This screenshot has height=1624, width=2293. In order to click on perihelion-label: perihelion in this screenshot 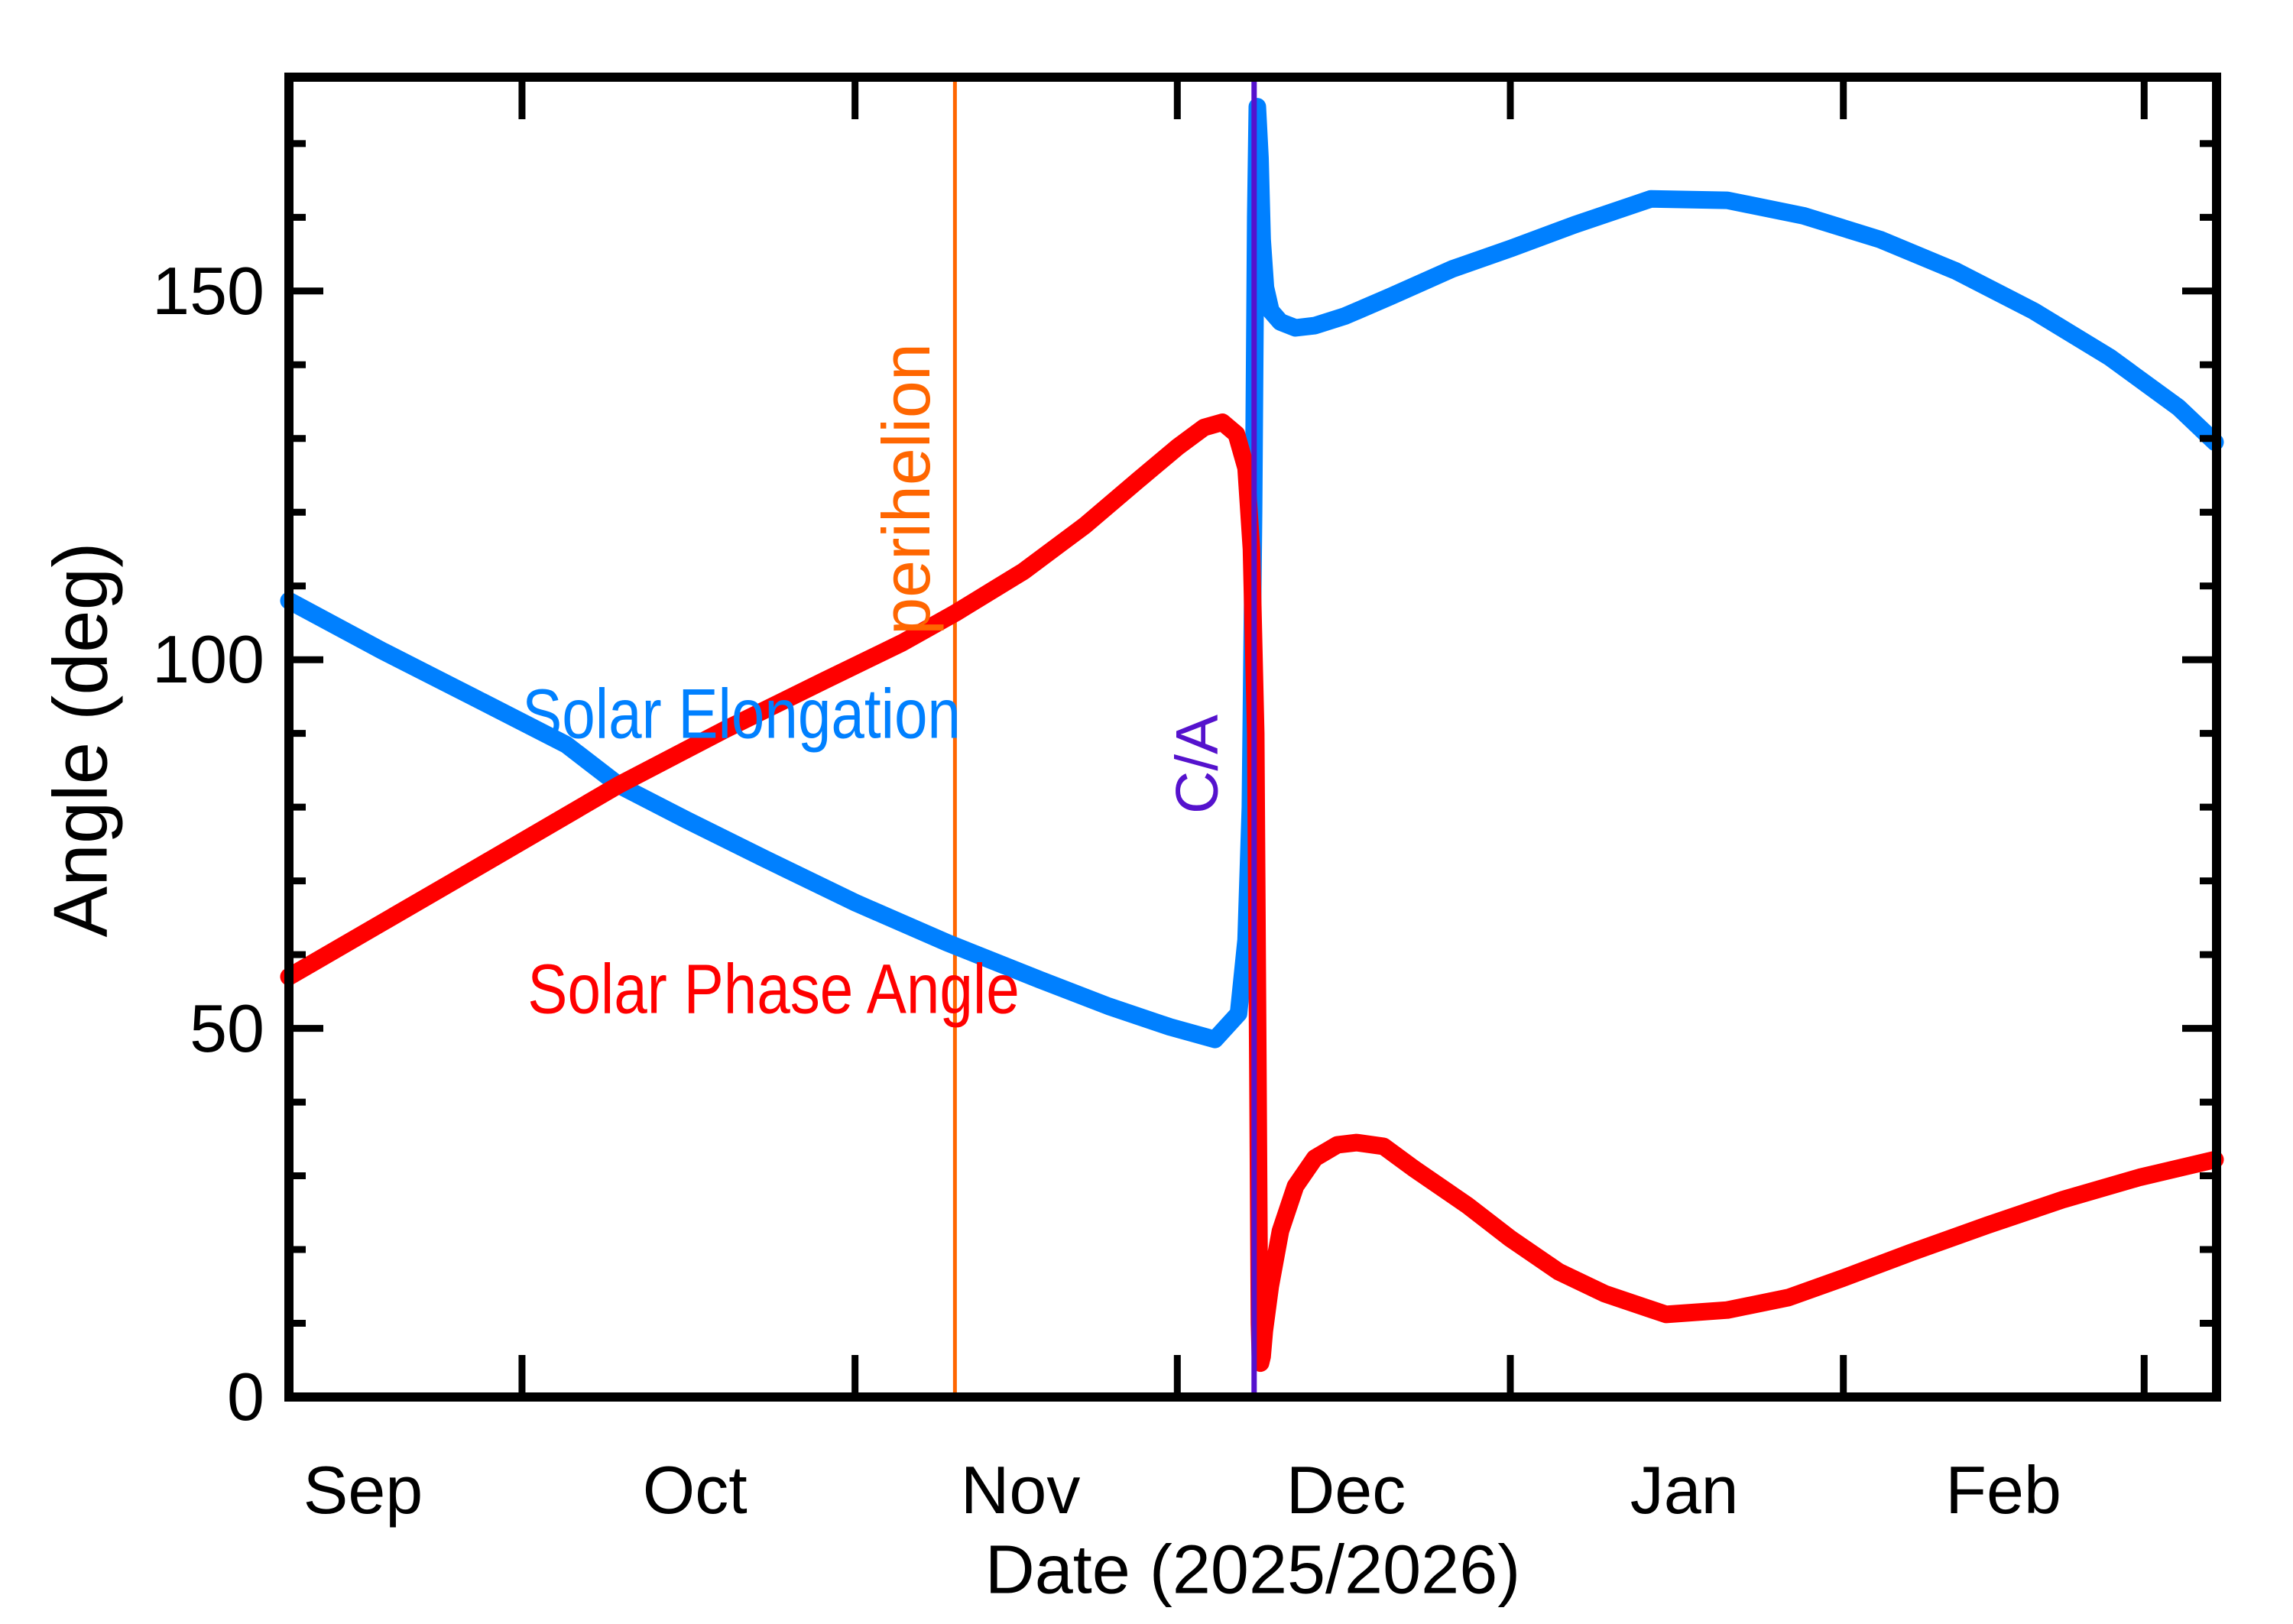, I will do `click(906, 489)`.